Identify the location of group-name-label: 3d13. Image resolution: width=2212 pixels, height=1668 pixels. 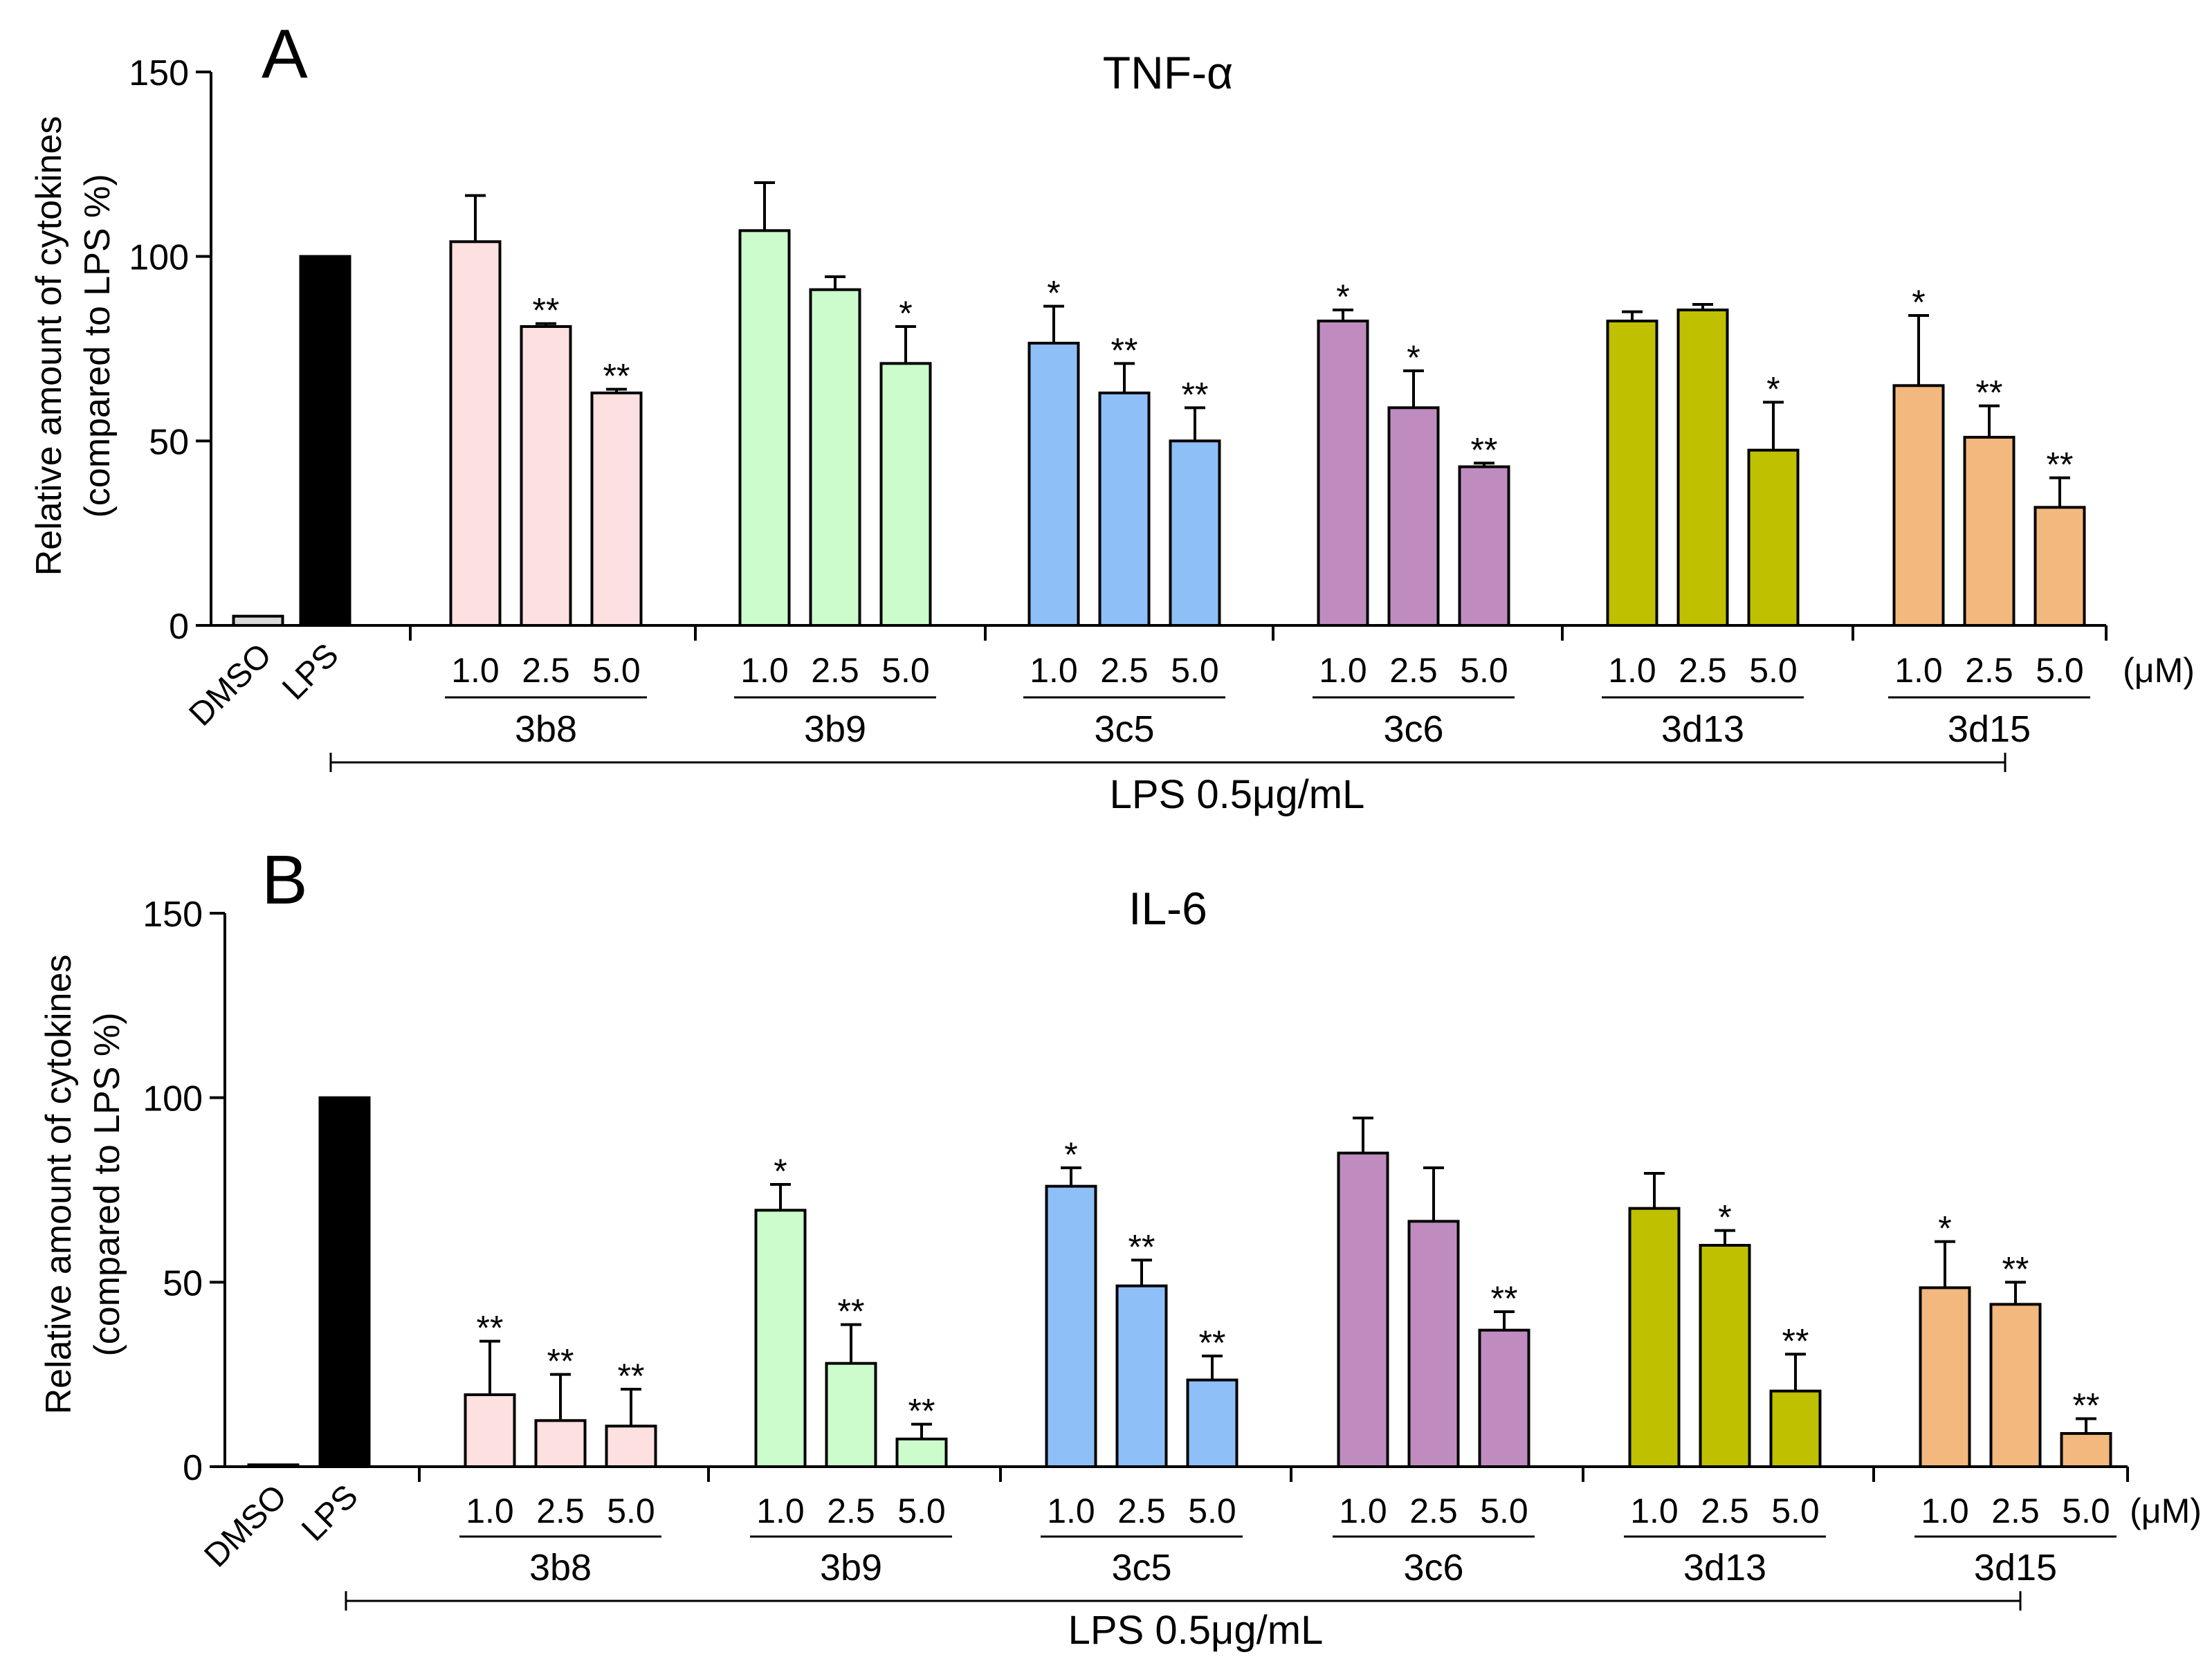
(1702, 729).